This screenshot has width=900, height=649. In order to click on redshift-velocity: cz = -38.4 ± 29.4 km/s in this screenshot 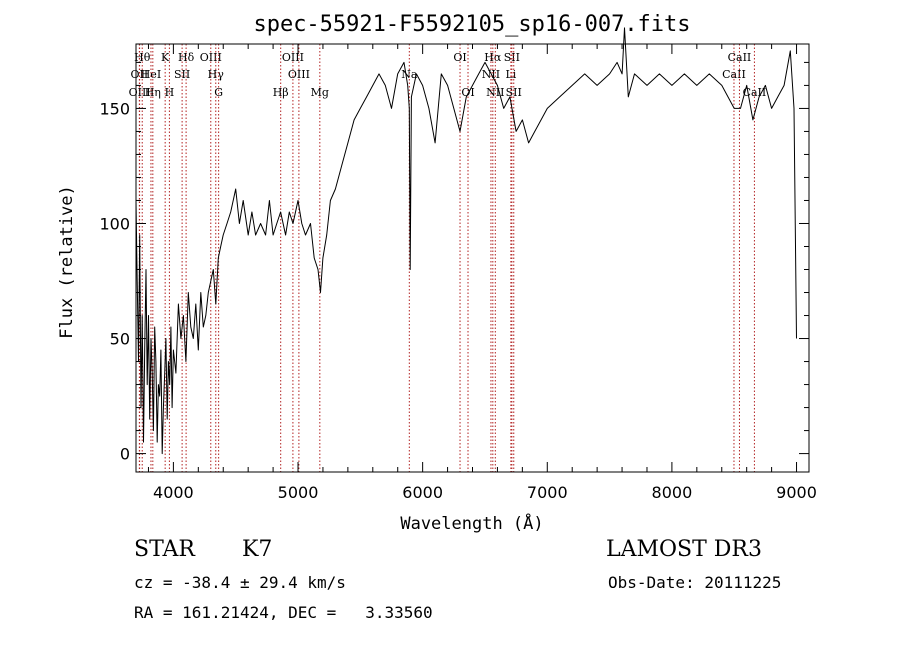, I will do `click(240, 582)`.